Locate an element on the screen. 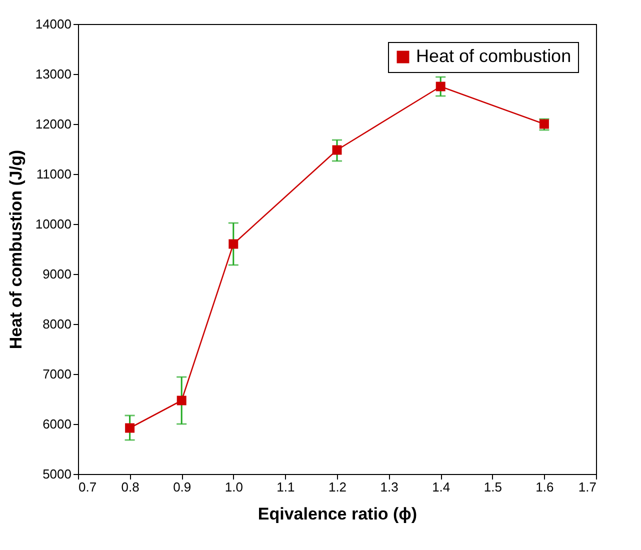  x-tick-label: 1.1 is located at coordinates (285, 487).